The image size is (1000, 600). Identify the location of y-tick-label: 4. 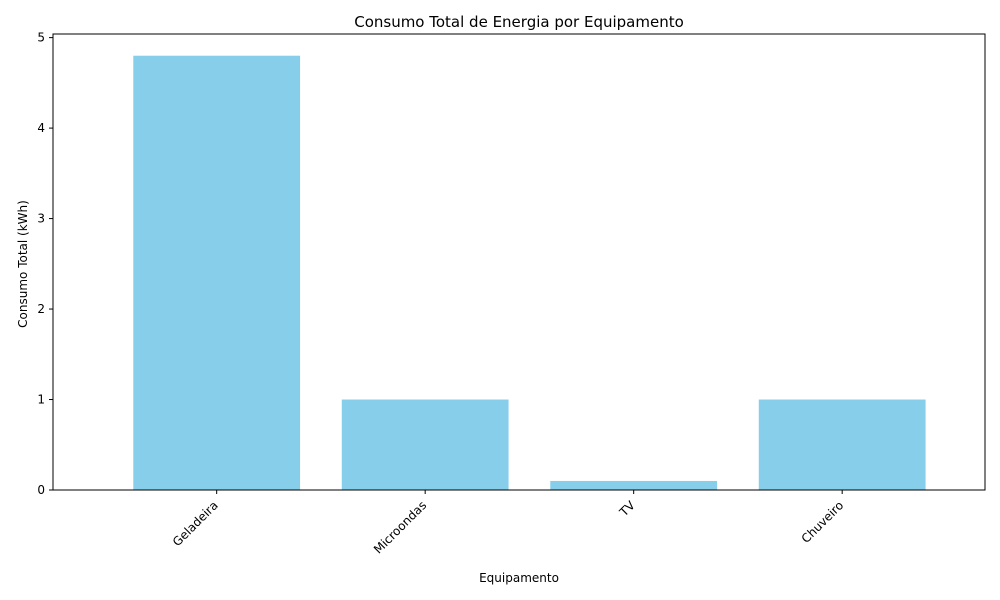
(41, 128).